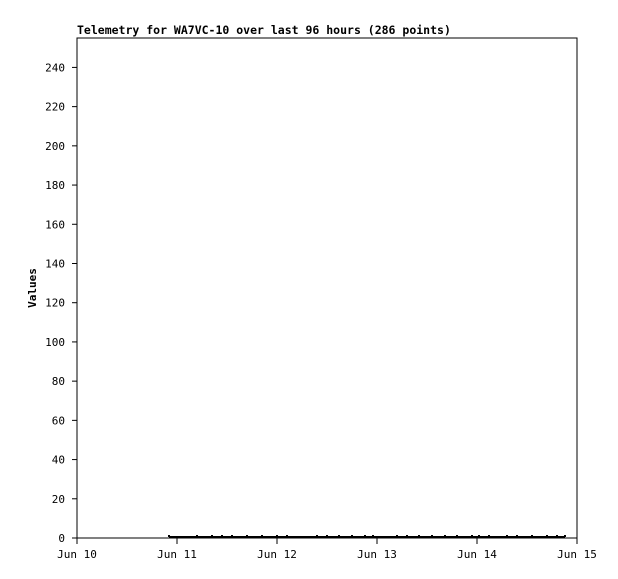 The image size is (618, 579). Describe the element at coordinates (58, 499) in the screenshot. I see `y-tick-label: 20` at that location.